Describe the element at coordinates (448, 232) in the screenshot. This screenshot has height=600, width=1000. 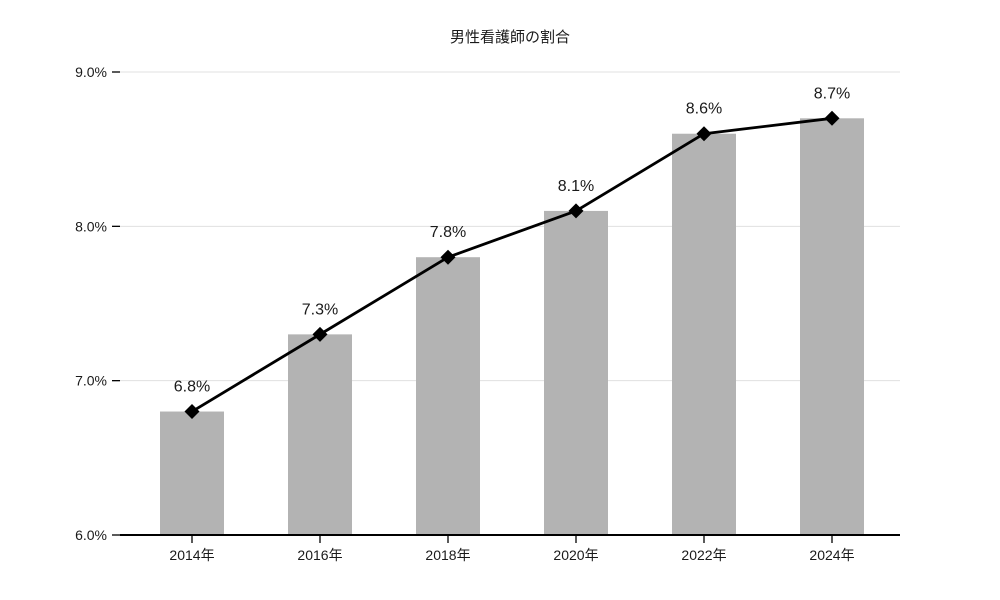
I see `data-label: 7.8%` at that location.